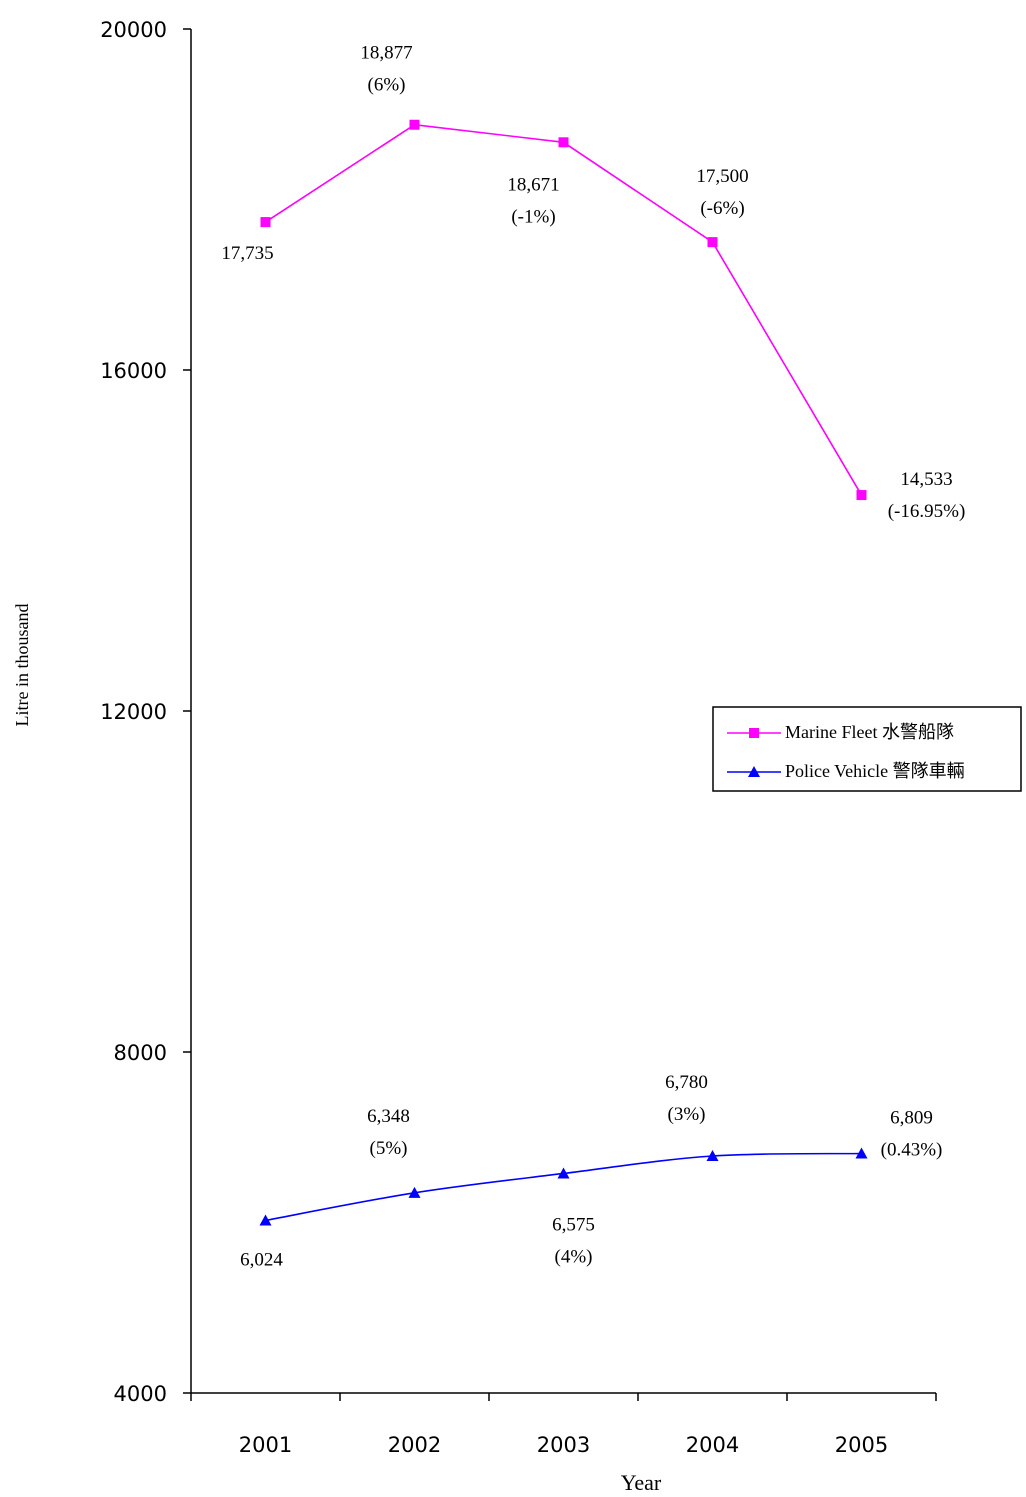 This screenshot has width=1026, height=1497. Describe the element at coordinates (722, 176) in the screenshot. I see `data-label: 17,500` at that location.